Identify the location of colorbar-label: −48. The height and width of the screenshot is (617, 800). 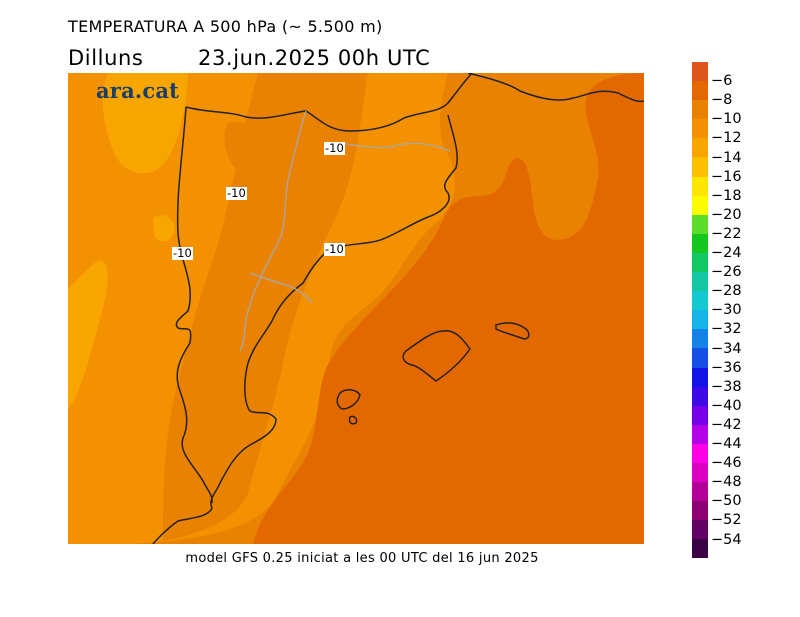
(726, 482).